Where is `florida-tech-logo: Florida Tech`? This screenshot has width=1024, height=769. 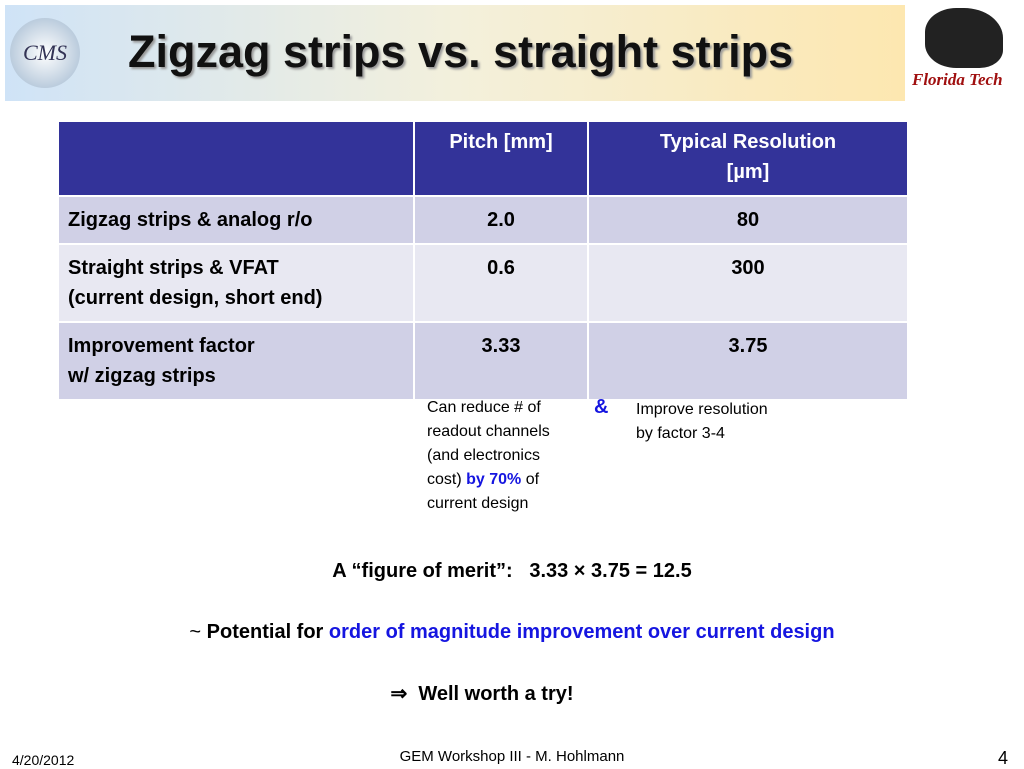
florida-tech-logo: Florida Tech is located at coordinates (957, 79).